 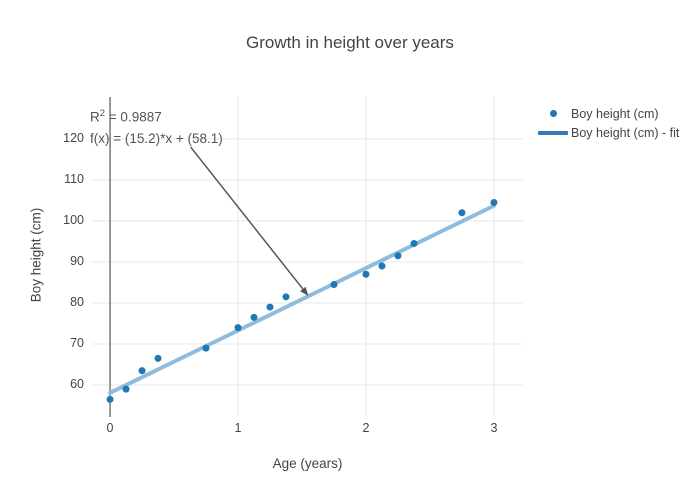 I want to click on legend-item-label: Boy height (cm), so click(x=615, y=113).